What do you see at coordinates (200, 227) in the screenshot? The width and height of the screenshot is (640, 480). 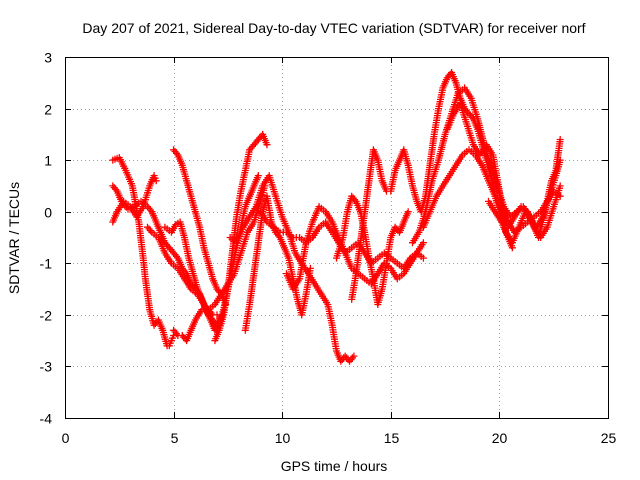 I see `series-sat-e` at bounding box center [200, 227].